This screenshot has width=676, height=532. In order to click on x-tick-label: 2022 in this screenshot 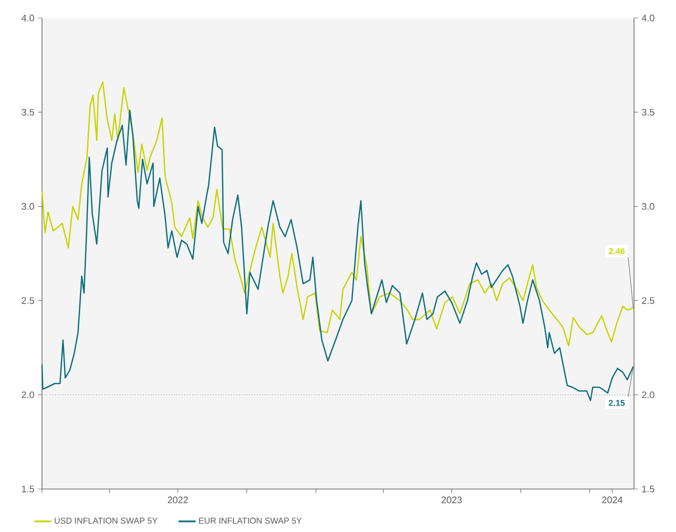, I will do `click(178, 500)`.